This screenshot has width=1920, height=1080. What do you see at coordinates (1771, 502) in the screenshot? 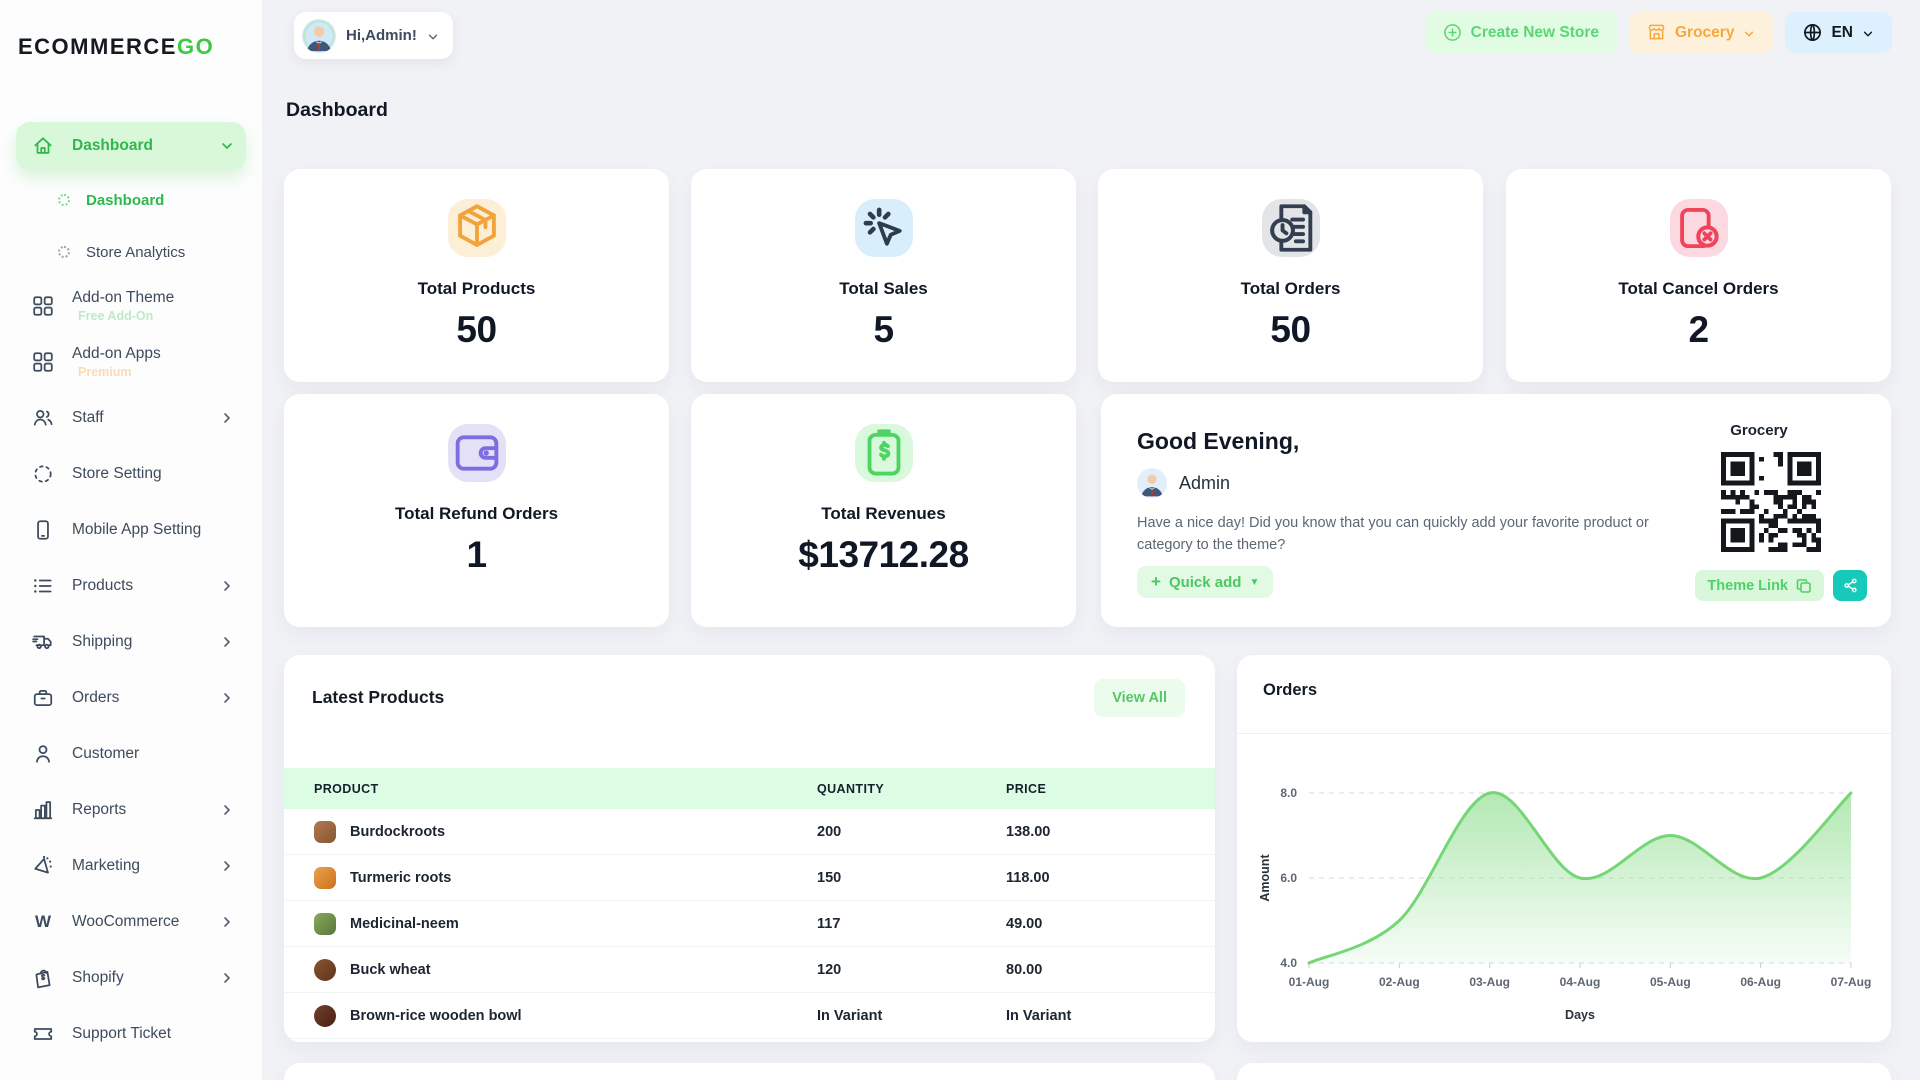
I see `theme-qr-code` at bounding box center [1771, 502].